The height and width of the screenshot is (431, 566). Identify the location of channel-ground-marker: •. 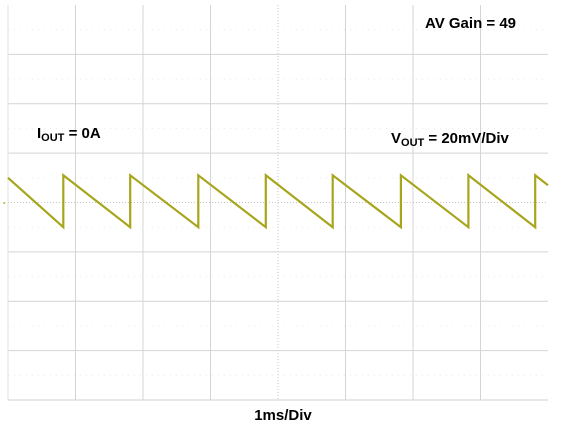
(4, 204).